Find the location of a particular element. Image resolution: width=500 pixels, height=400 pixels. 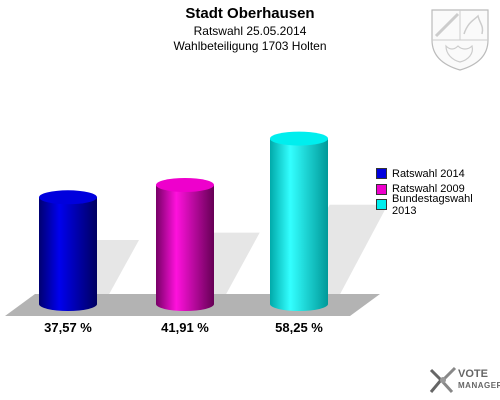

value-label-bundestagswahl-2013: 58,25 % is located at coordinates (299, 327).